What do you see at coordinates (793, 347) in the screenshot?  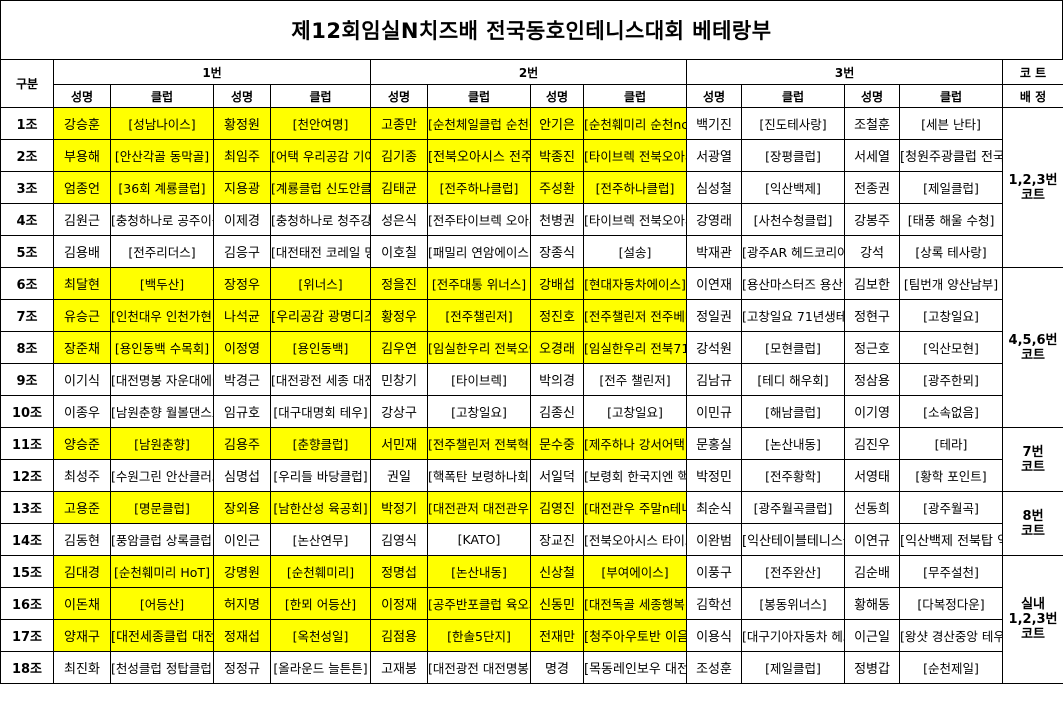 I see `club-cell: [모현클럽]` at bounding box center [793, 347].